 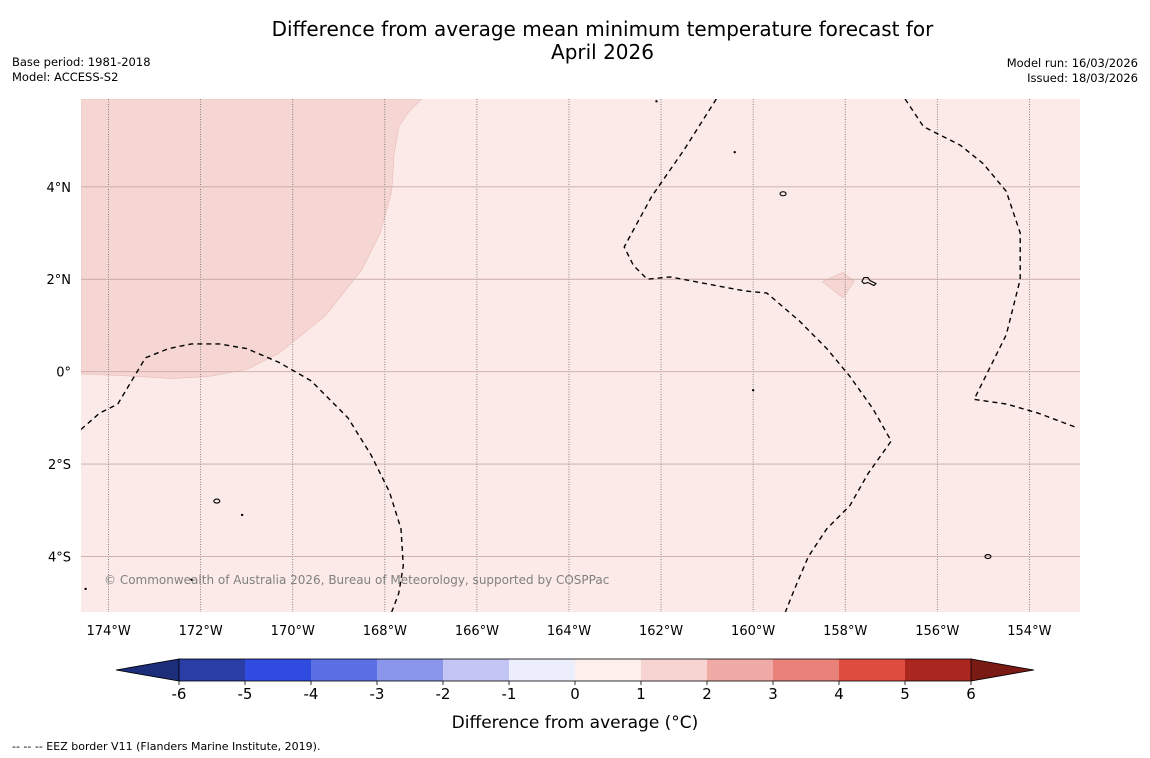 What do you see at coordinates (385, 631) in the screenshot?
I see `lon-tick-label: 168°W` at bounding box center [385, 631].